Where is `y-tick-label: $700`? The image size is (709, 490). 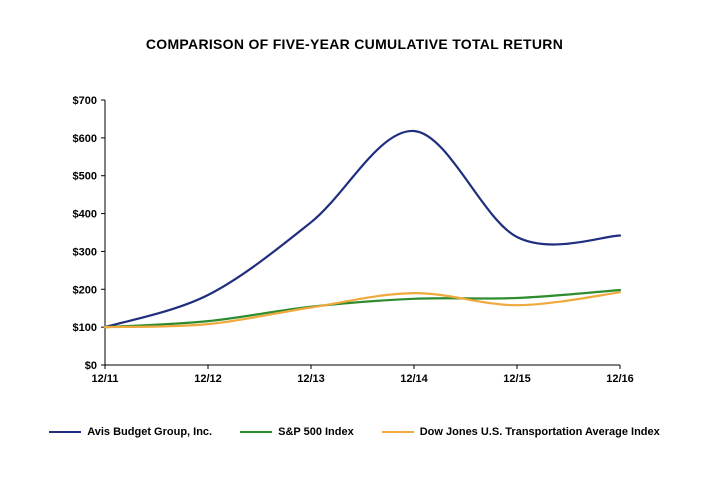
y-tick-label: $700 is located at coordinates (85, 101).